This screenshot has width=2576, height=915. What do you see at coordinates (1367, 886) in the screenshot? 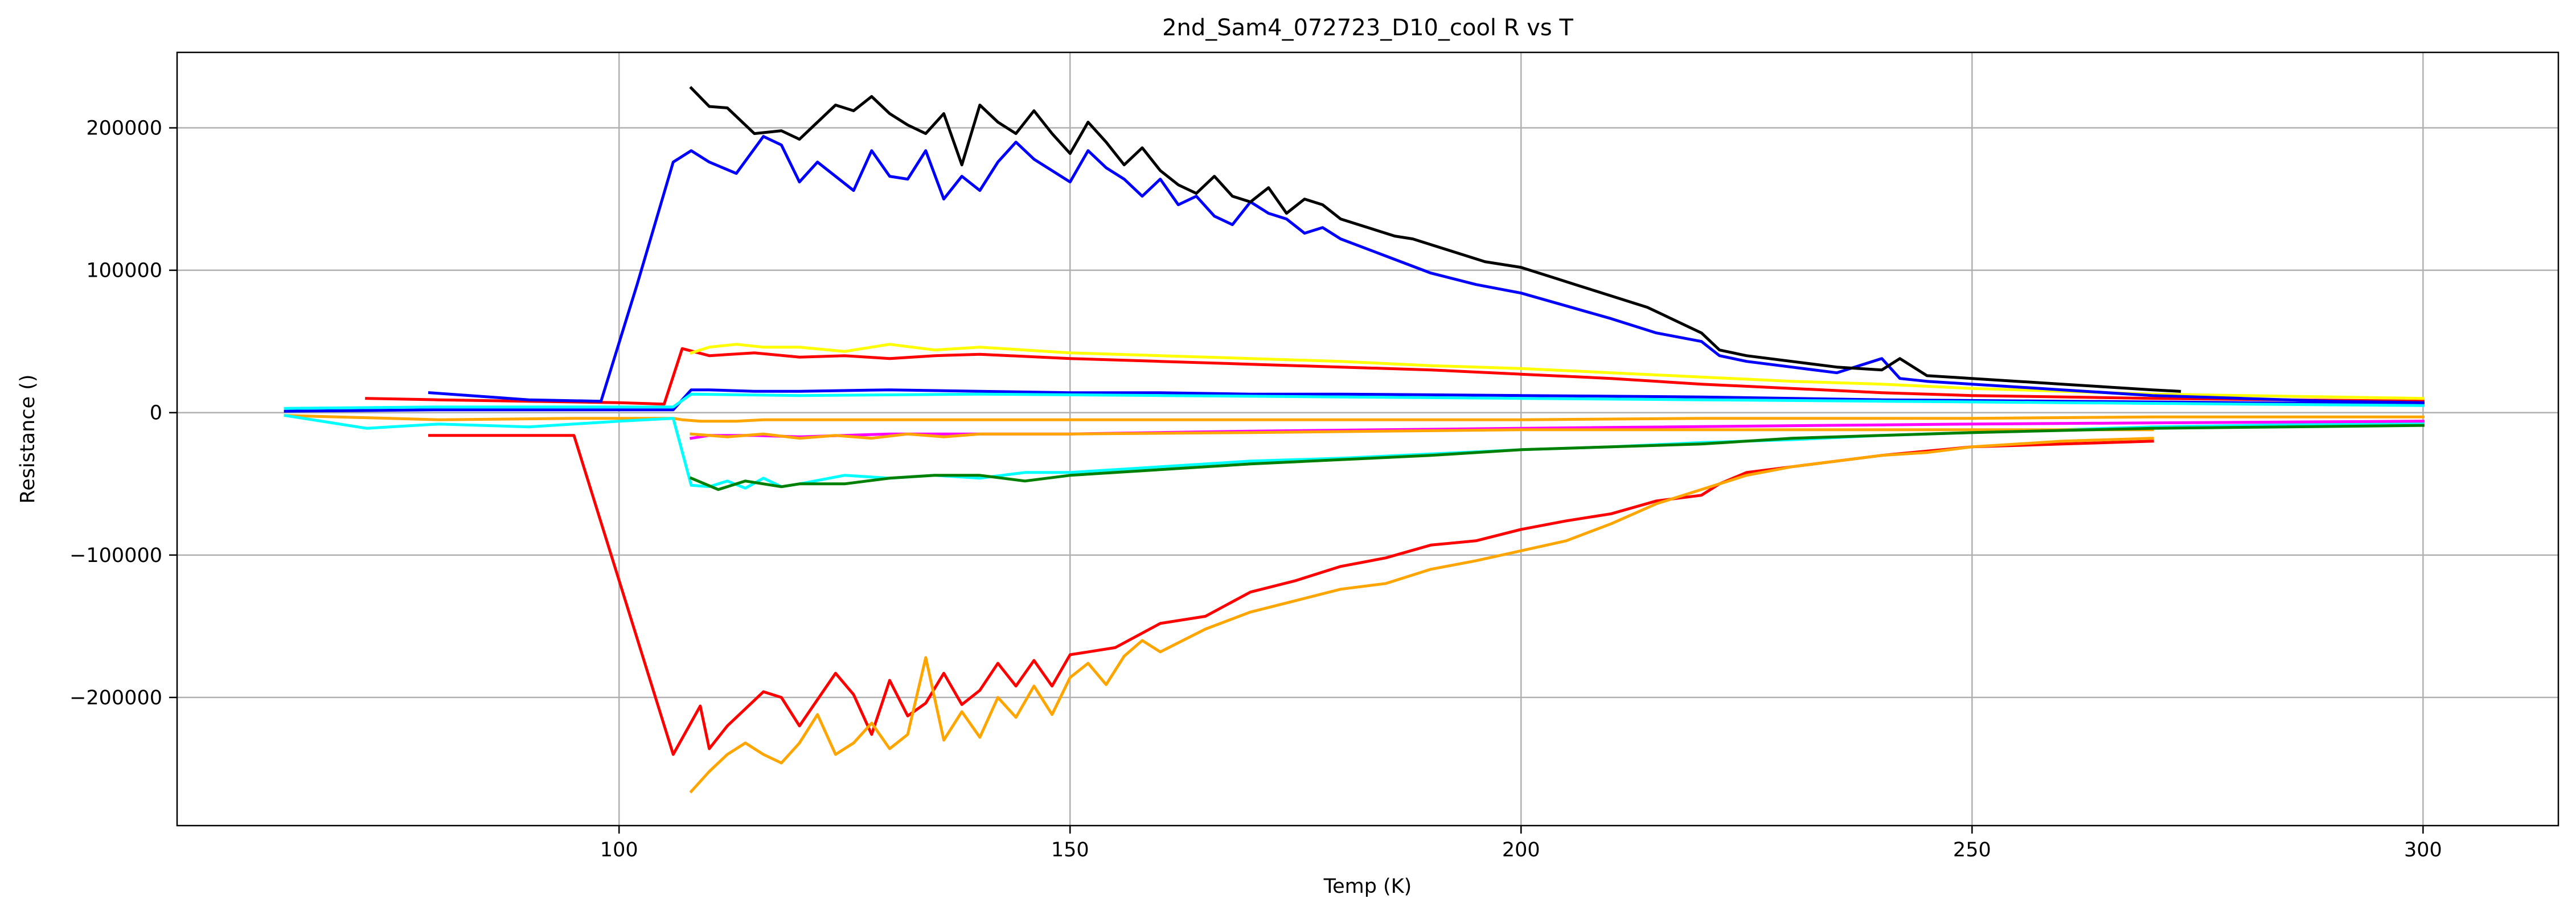
I see `x-axis-label: Temp (K)` at bounding box center [1367, 886].